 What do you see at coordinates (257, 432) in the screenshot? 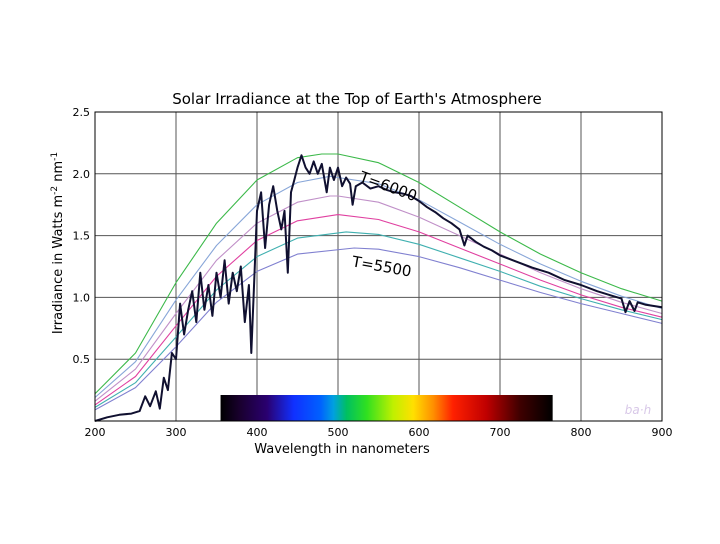
I see `x-tick-label: 400` at bounding box center [257, 432].